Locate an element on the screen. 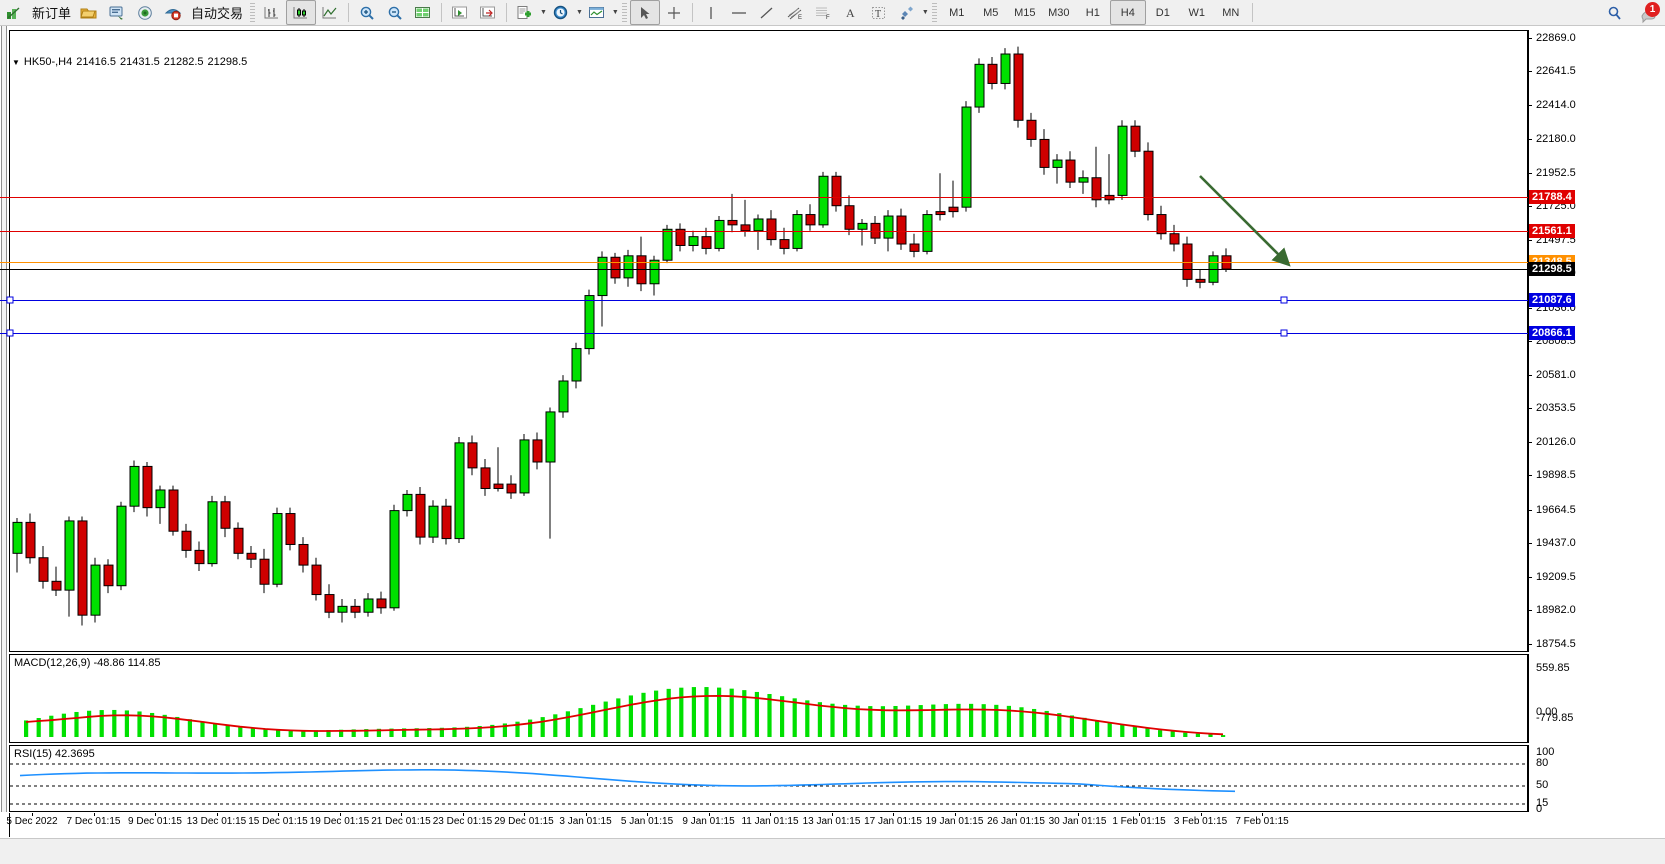 This screenshot has width=1665, height=864. notification-icon: 1 is located at coordinates (1649, 12).